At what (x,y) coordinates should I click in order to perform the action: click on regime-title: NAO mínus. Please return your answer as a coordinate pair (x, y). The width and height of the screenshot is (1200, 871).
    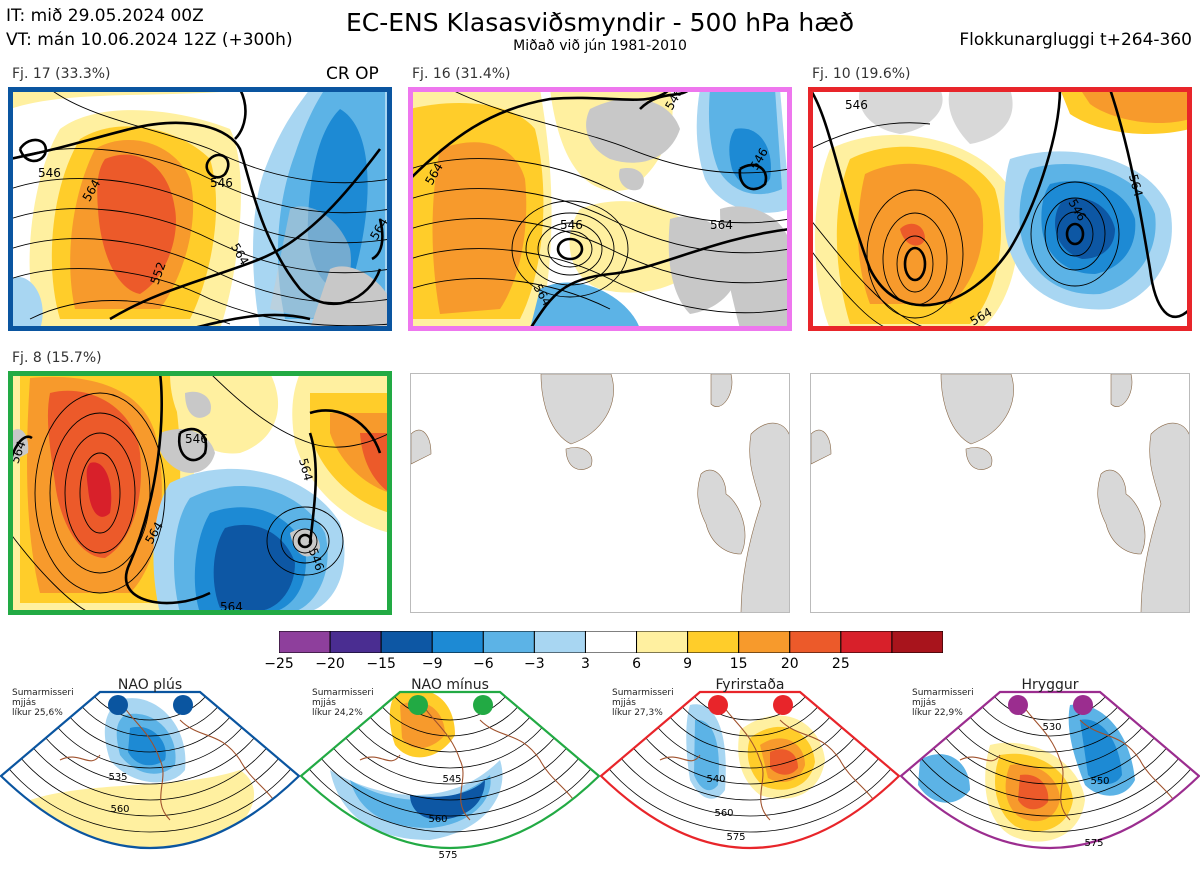
    Looking at the image, I should click on (450, 685).